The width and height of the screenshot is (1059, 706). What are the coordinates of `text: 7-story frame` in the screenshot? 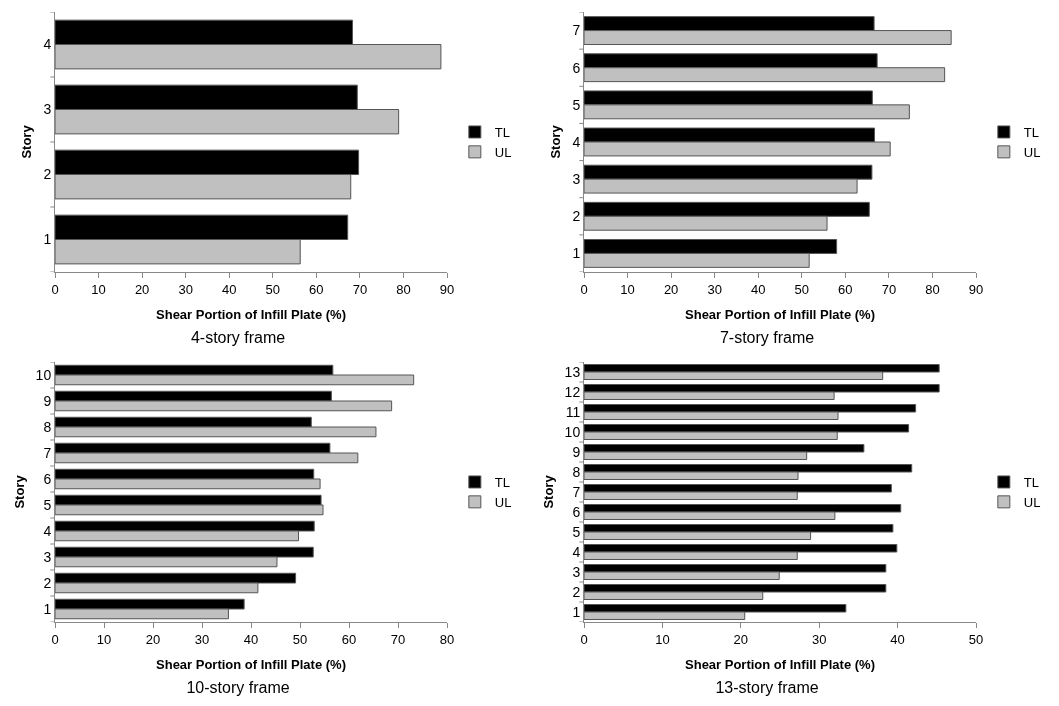 It's located at (767, 337).